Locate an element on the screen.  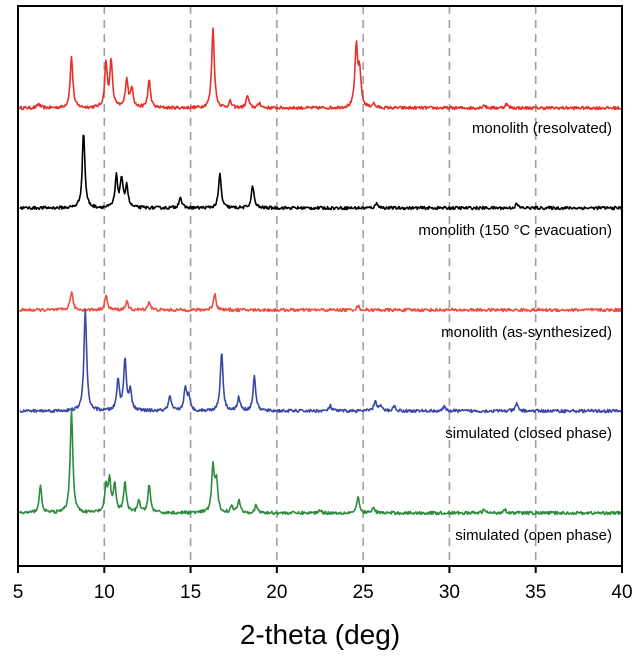
x-tick-label-35: 35 is located at coordinates (535, 592).